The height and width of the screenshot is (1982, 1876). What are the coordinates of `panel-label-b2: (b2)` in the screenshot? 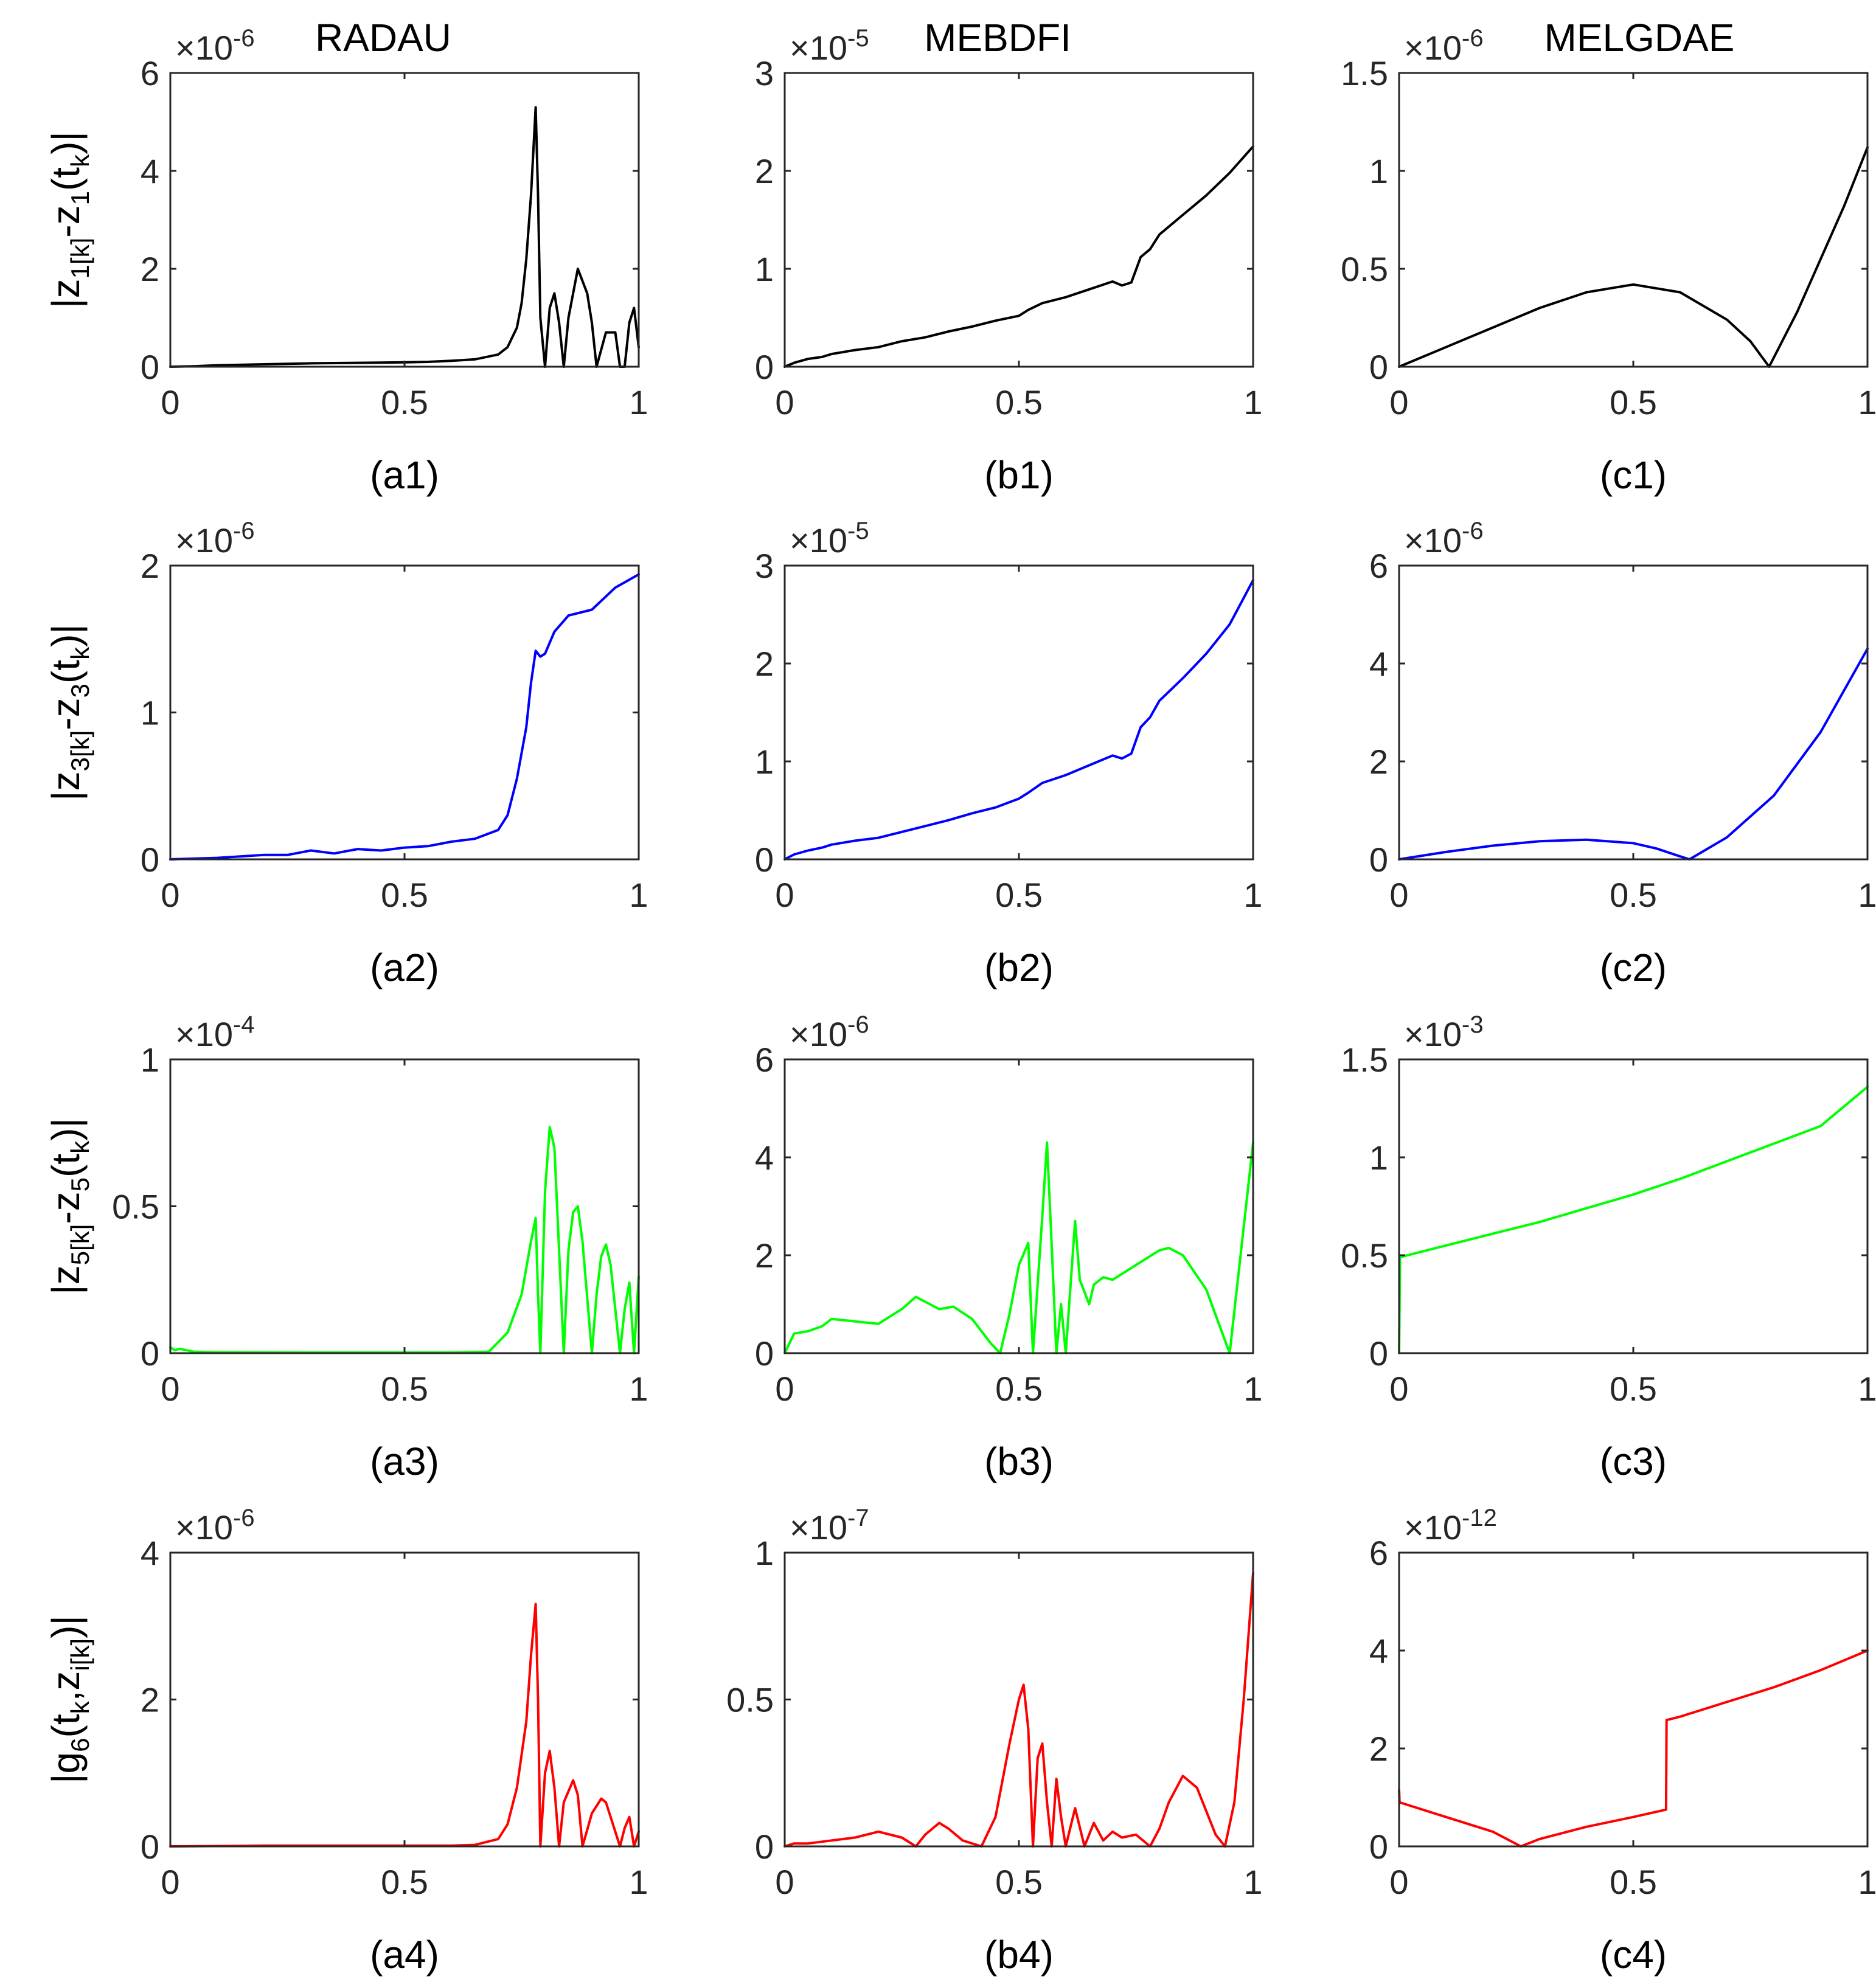 It's located at (1019, 967).